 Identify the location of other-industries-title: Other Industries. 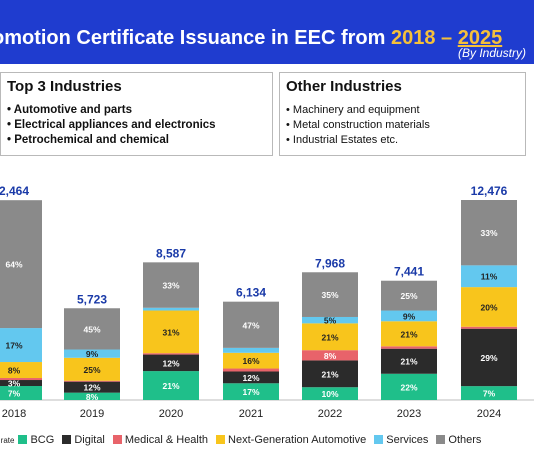
(344, 86).